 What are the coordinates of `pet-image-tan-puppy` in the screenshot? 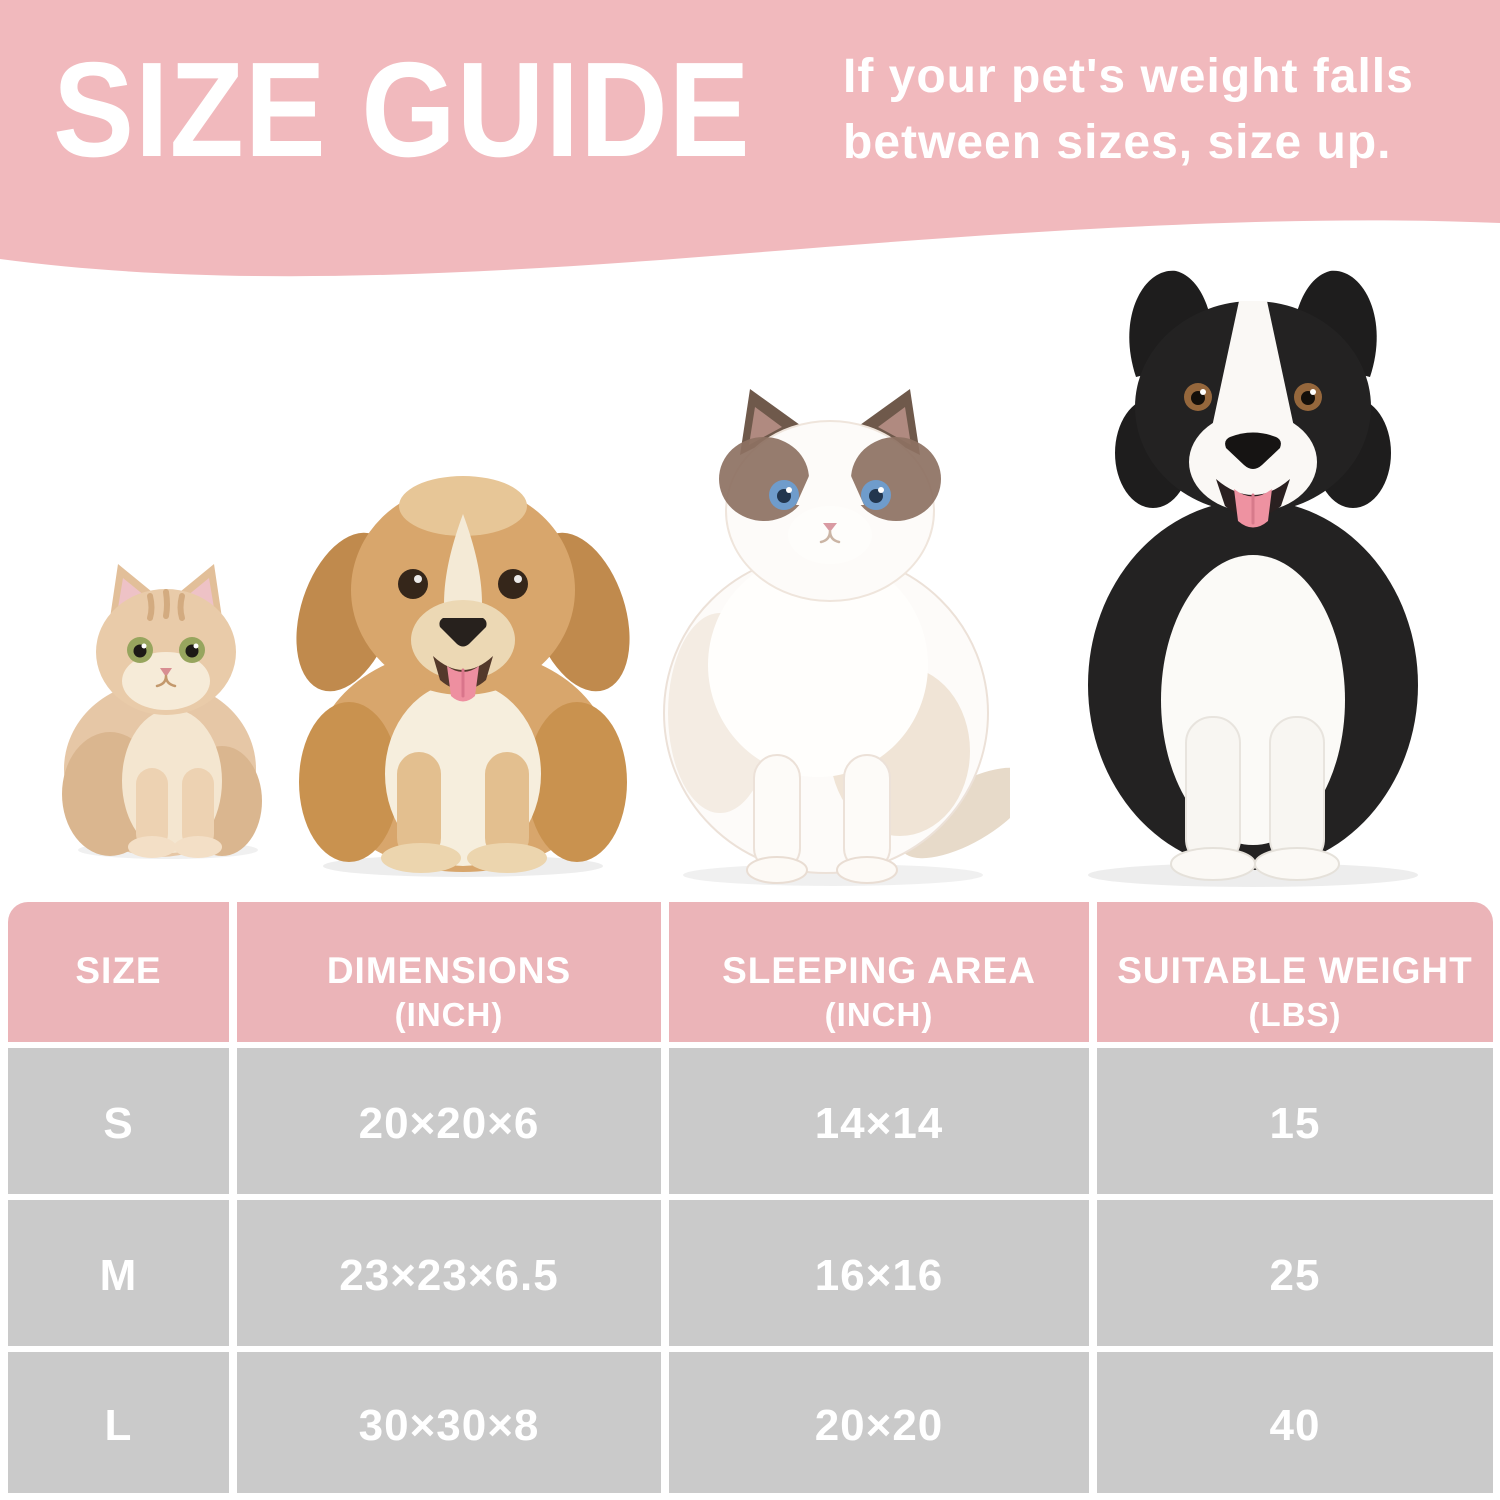 It's located at (462, 665).